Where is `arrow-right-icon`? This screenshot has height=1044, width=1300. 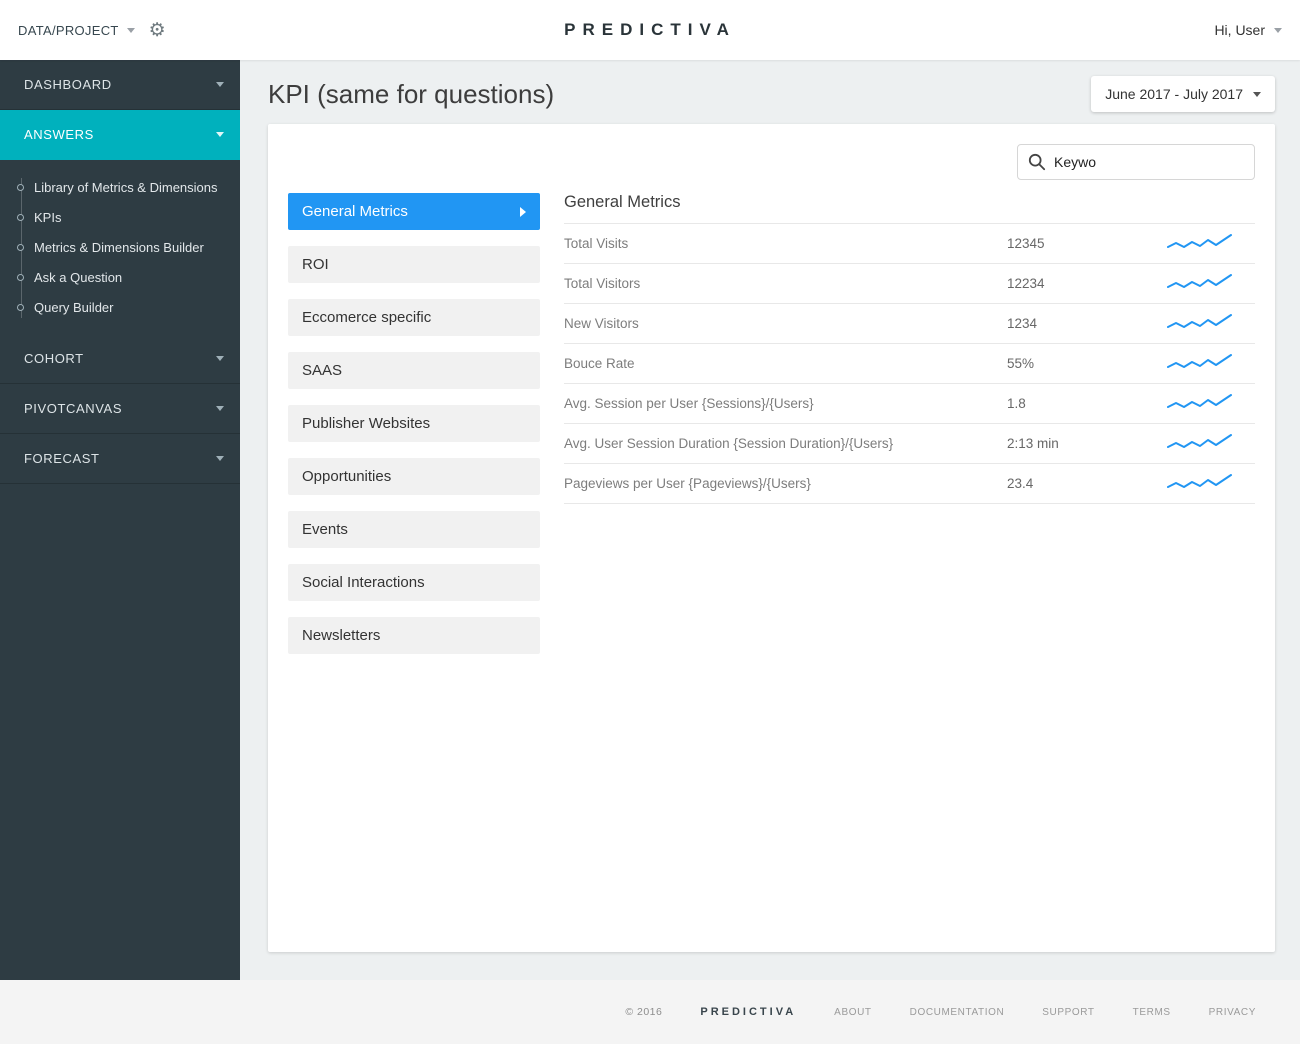
arrow-right-icon is located at coordinates (523, 211).